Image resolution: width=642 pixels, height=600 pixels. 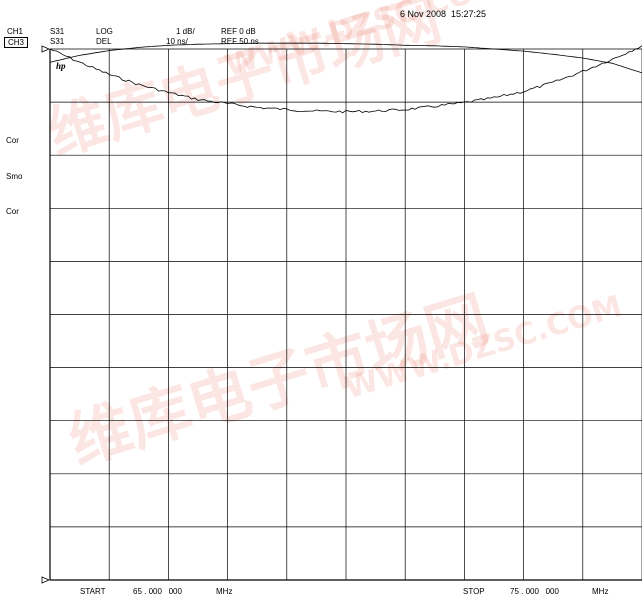 What do you see at coordinates (16, 42) in the screenshot?
I see `ch3-label: CH3` at bounding box center [16, 42].